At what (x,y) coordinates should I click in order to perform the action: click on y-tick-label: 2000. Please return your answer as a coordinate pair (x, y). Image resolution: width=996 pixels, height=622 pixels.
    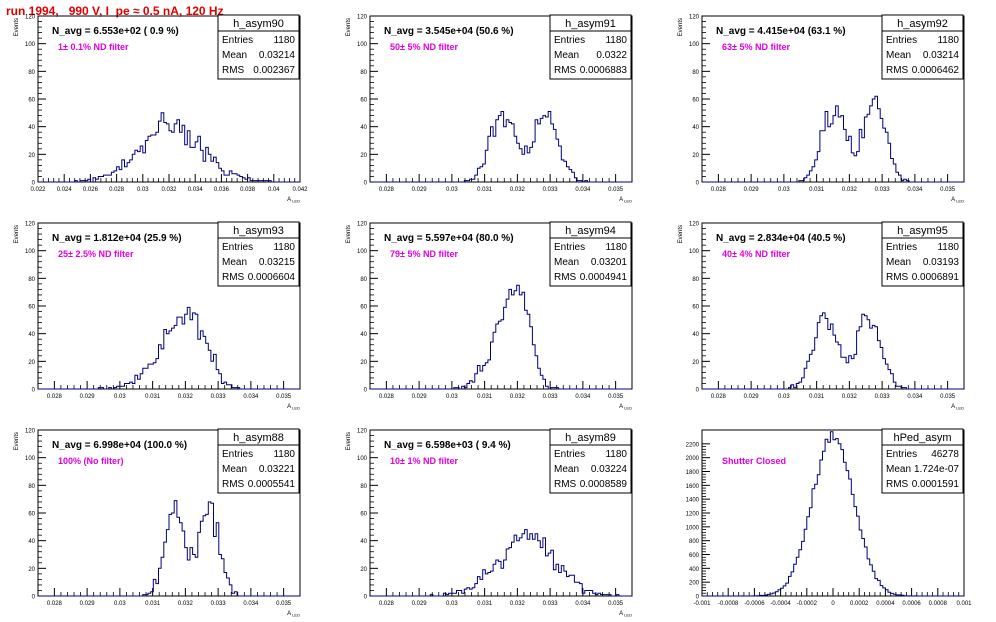
    Looking at the image, I should click on (693, 459).